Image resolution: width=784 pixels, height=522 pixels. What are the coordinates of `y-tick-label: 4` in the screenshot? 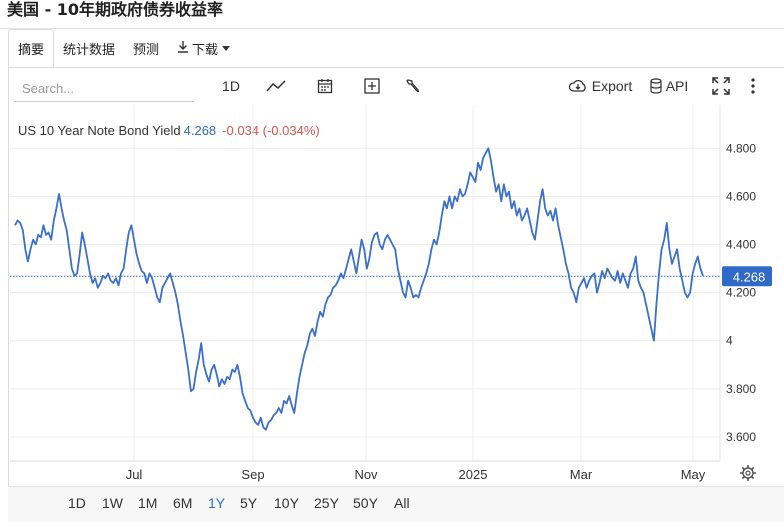 It's located at (729, 341).